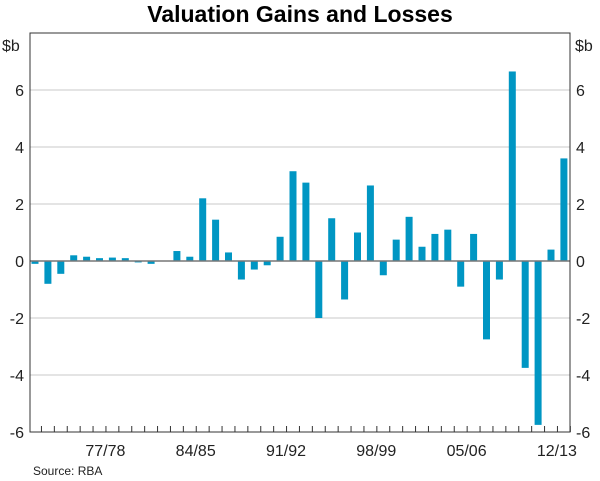  Describe the element at coordinates (11, 46) in the screenshot. I see `y-unit-left: $b` at that location.